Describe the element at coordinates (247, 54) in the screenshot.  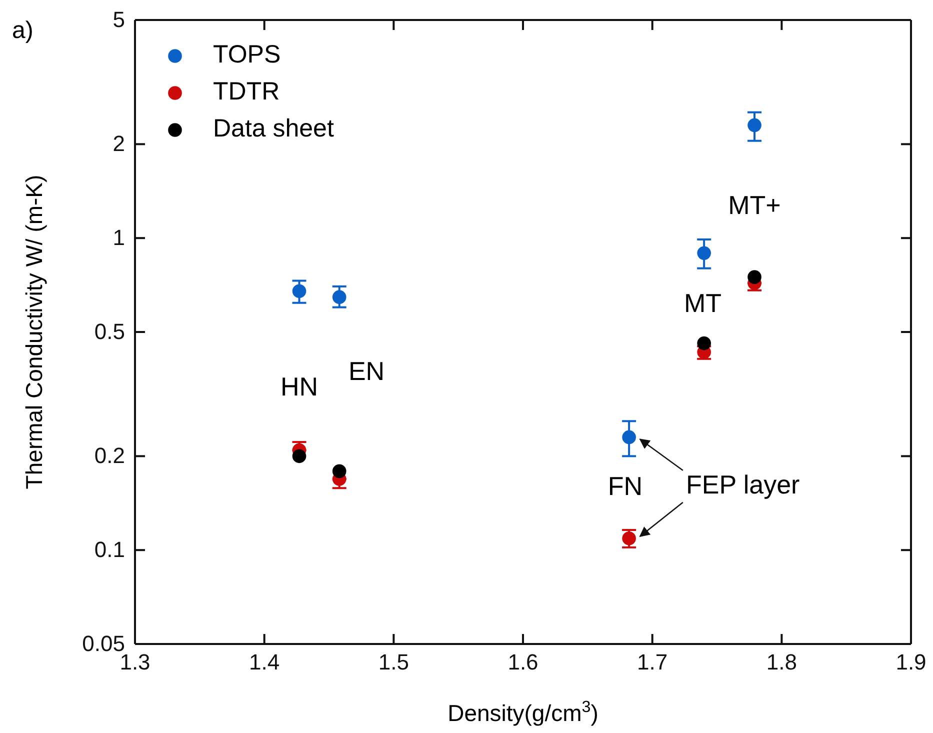
I see `legend-label: TOPS` at that location.